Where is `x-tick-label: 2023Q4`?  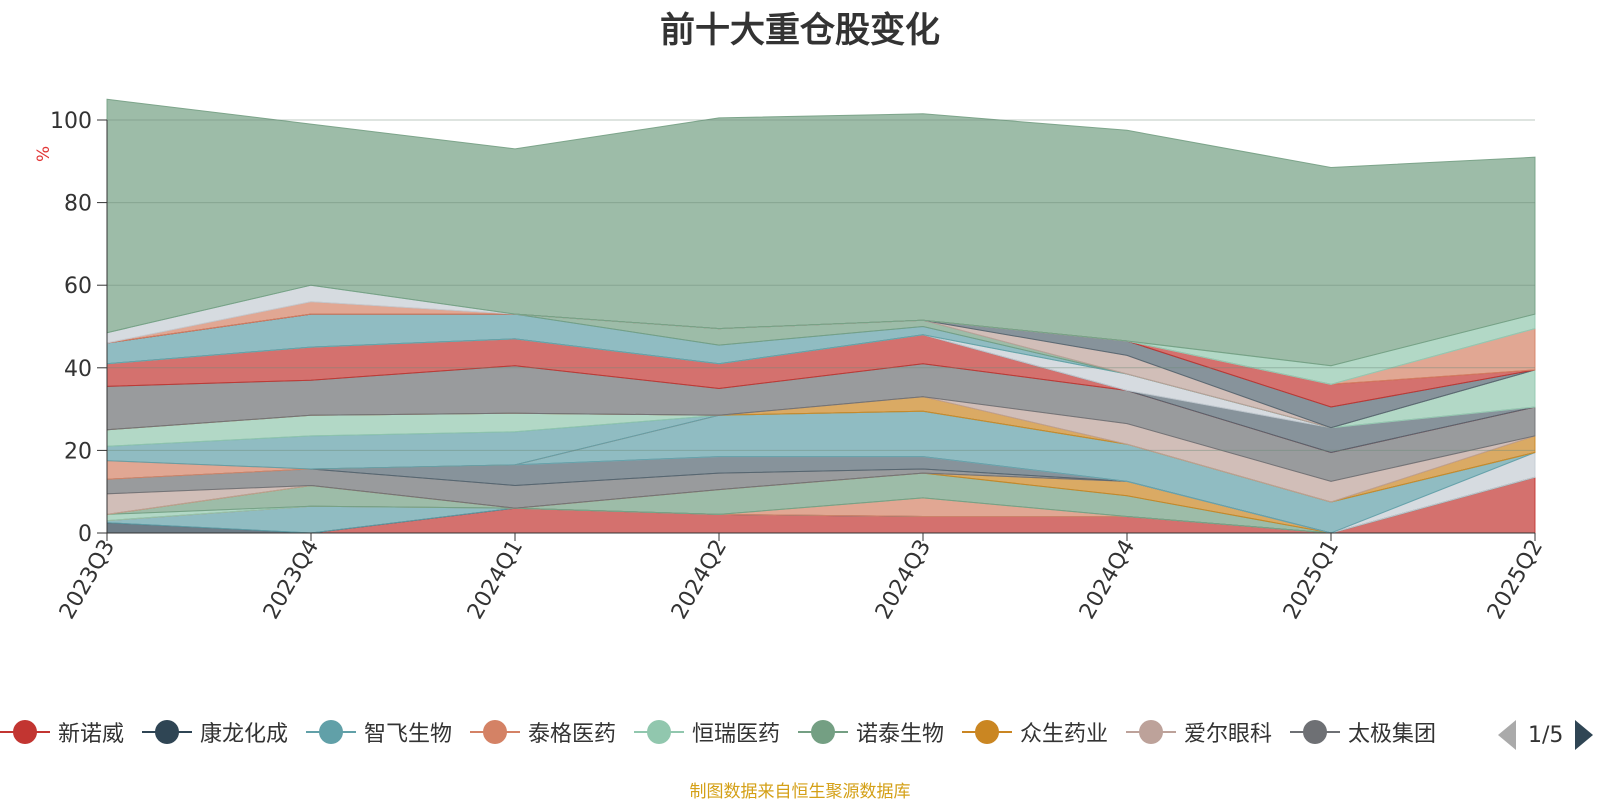
x-tick-label: 2023Q4 is located at coordinates (291, 580).